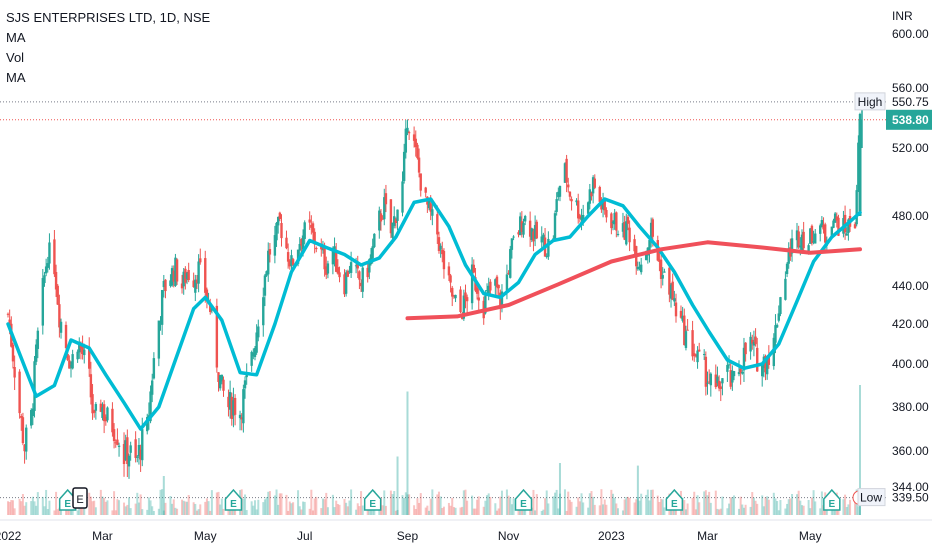 Image resolution: width=932 pixels, height=550 pixels. Describe the element at coordinates (16, 37) in the screenshot. I see `legend-ma-1: MA` at that location.